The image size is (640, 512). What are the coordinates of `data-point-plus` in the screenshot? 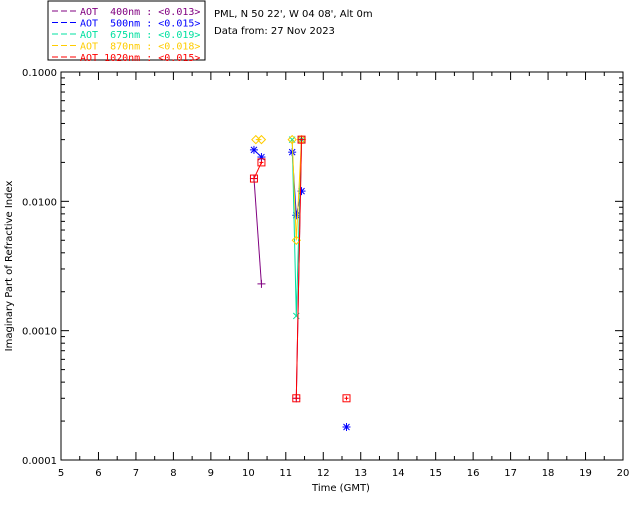 It's located at (261, 283).